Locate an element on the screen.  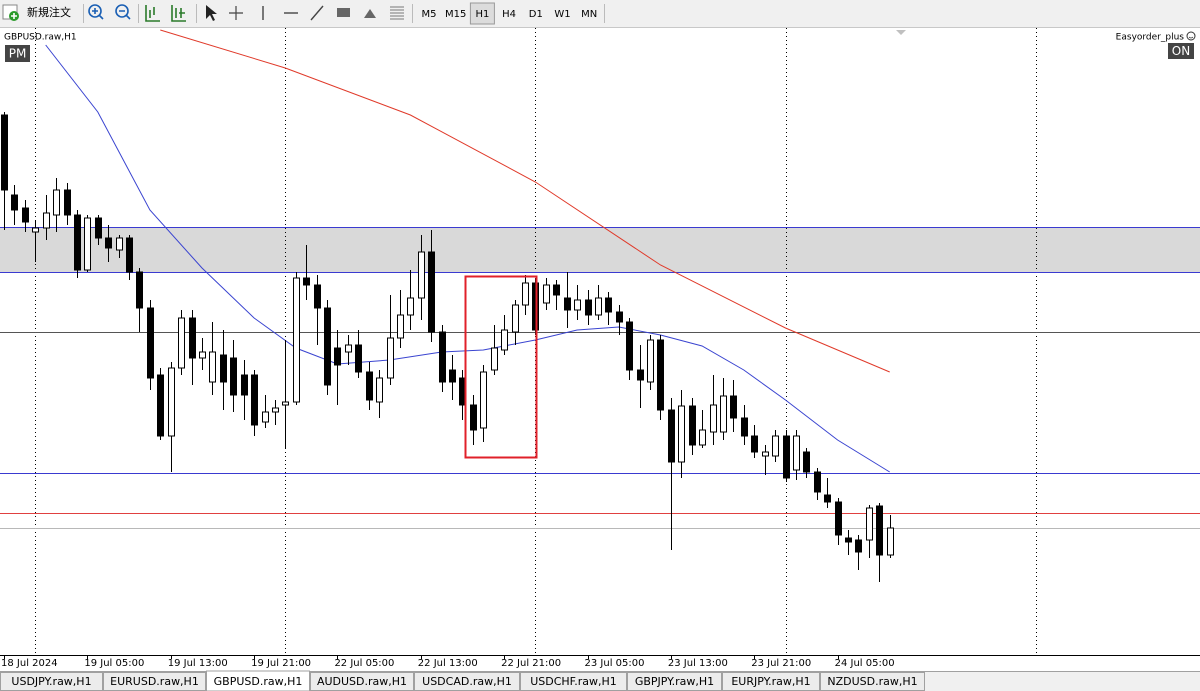
timeframe-button: M15 is located at coordinates (455, 14).